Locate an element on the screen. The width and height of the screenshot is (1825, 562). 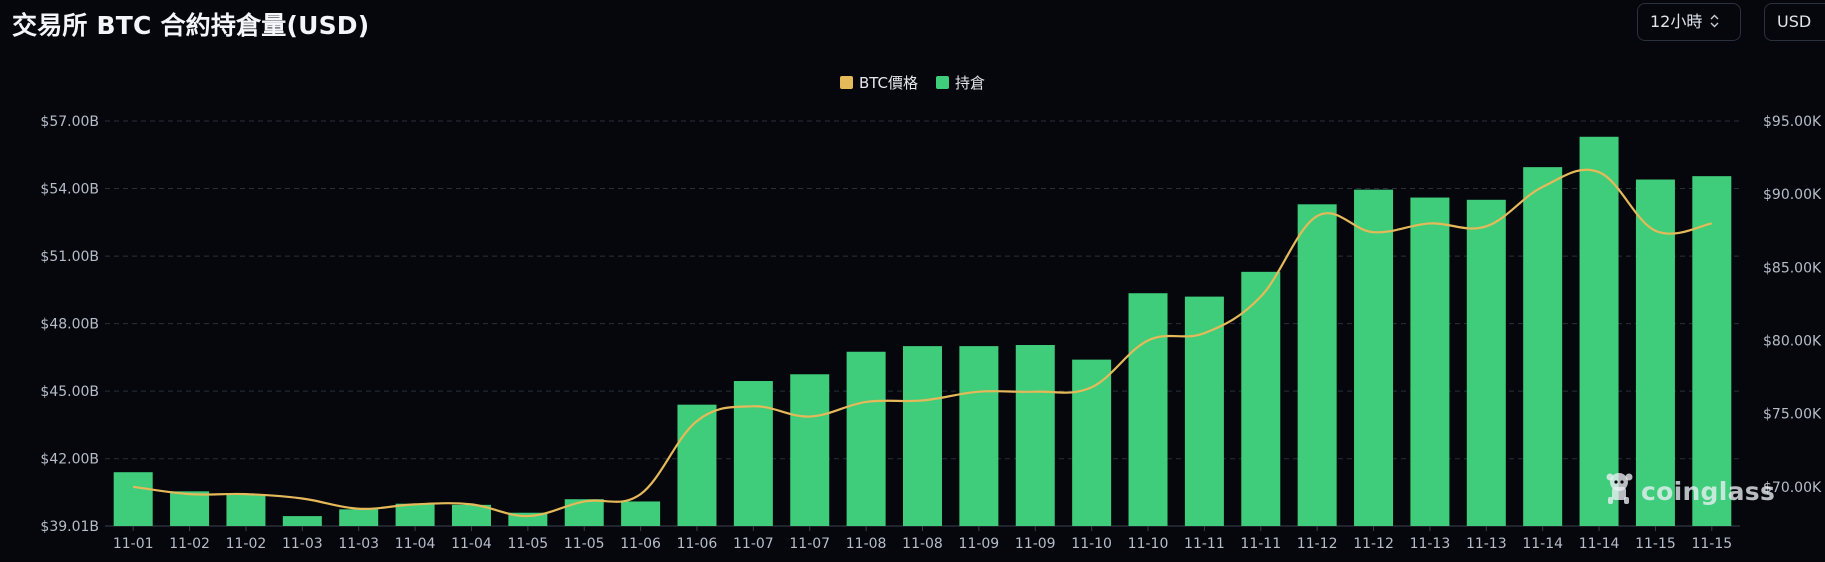
coinglass-logo-icon is located at coordinates (1620, 491).